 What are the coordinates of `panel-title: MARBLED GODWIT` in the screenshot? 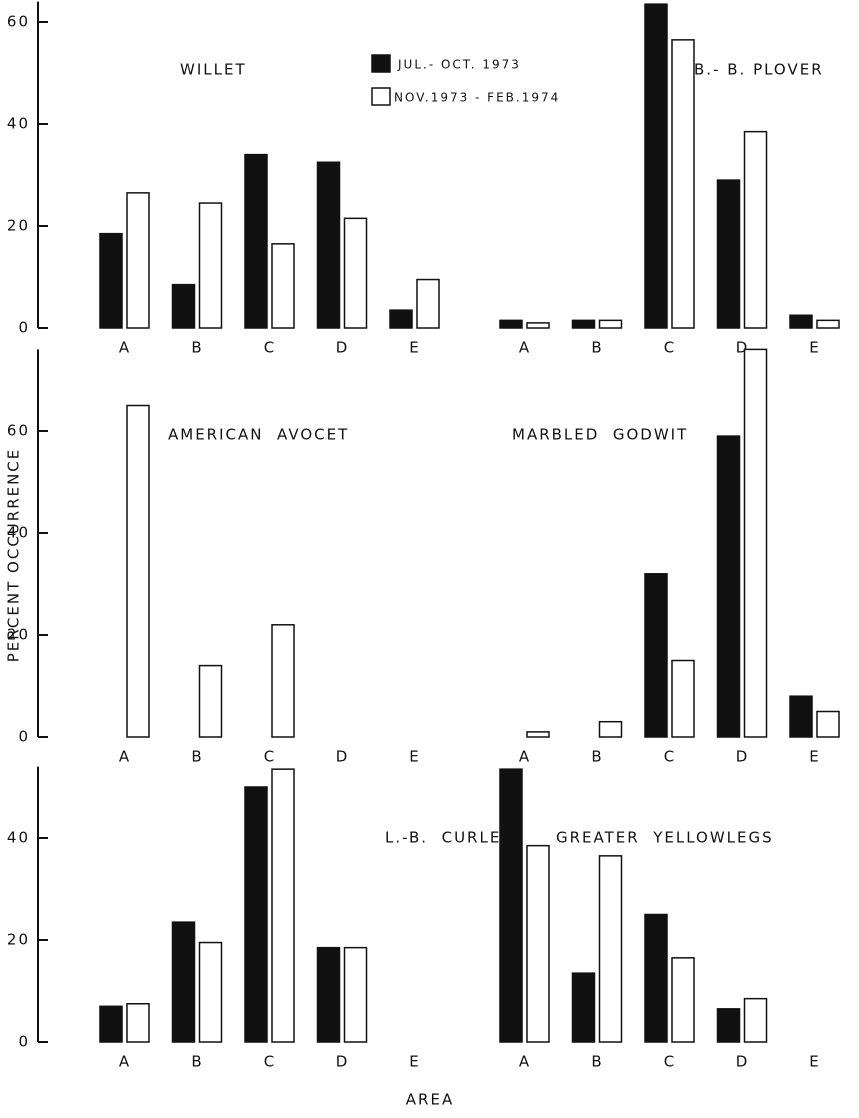 It's located at (600, 435).